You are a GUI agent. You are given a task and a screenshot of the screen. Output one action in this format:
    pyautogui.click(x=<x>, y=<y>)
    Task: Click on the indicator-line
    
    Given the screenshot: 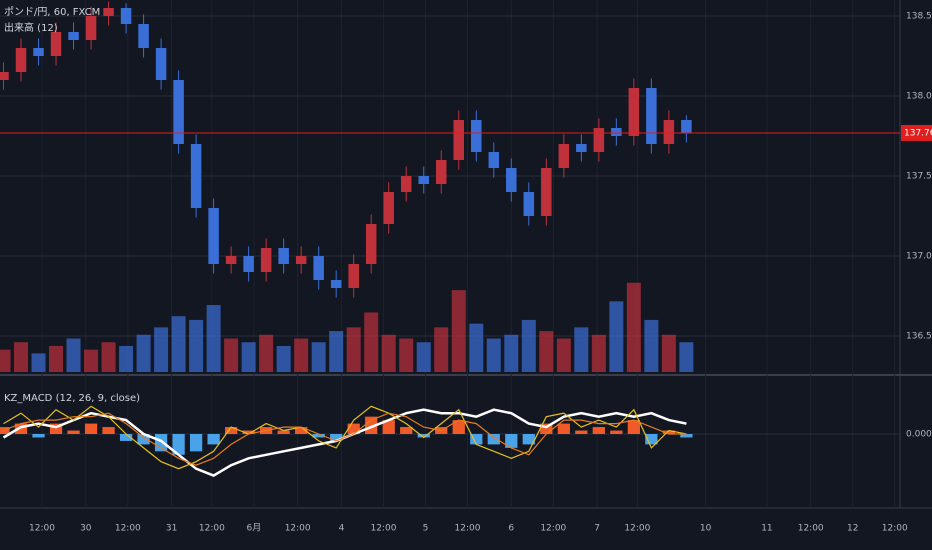 What is the action you would take?
    pyautogui.click(x=345, y=439)
    